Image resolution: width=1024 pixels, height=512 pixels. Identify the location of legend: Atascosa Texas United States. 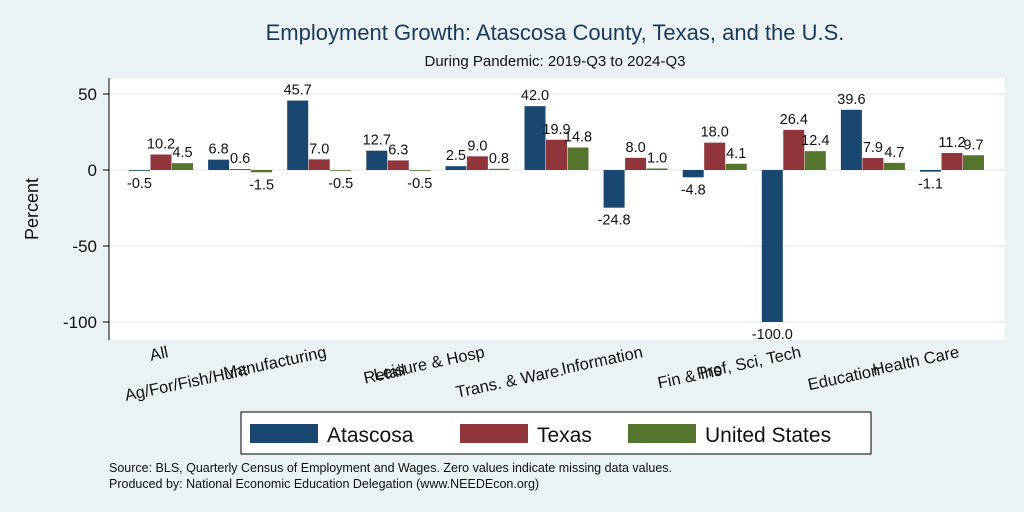
(556, 433).